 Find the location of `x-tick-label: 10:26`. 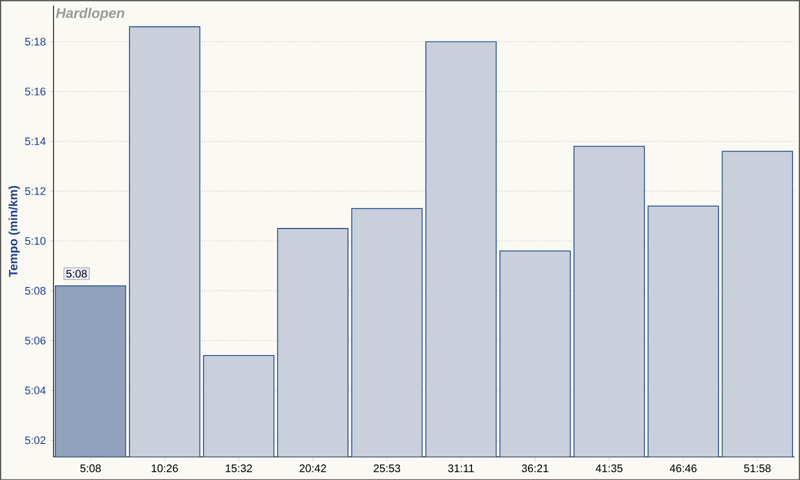

x-tick-label: 10:26 is located at coordinates (165, 468).